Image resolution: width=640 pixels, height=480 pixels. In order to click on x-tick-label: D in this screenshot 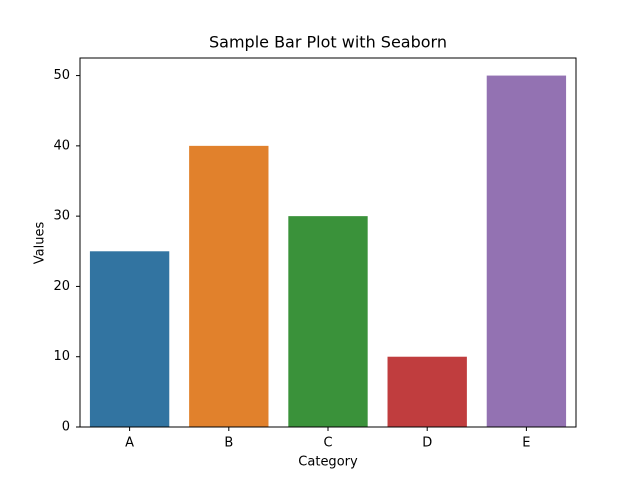, I will do `click(427, 443)`.